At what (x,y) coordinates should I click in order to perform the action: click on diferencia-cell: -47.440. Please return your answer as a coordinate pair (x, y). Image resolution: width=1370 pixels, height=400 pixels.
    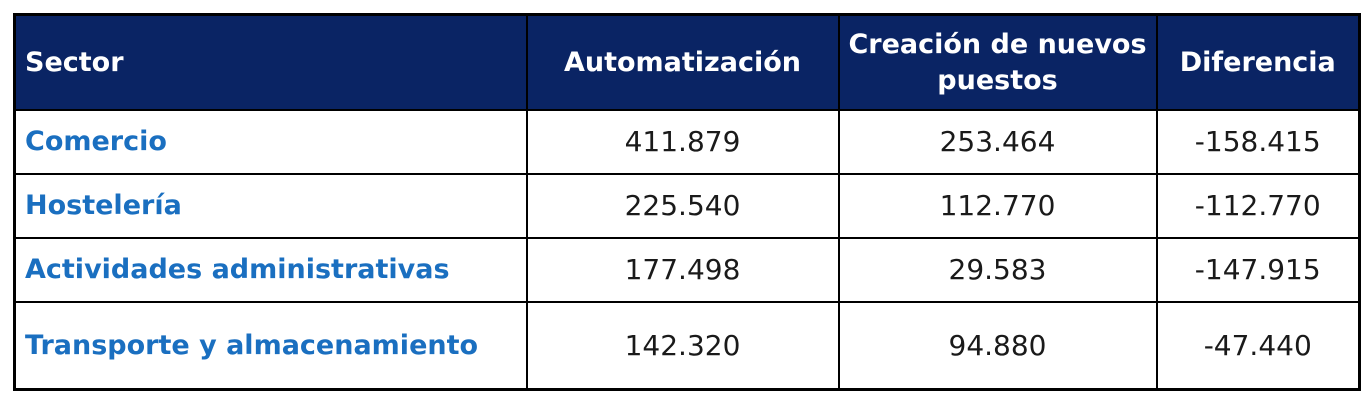
    Looking at the image, I should click on (1258, 346).